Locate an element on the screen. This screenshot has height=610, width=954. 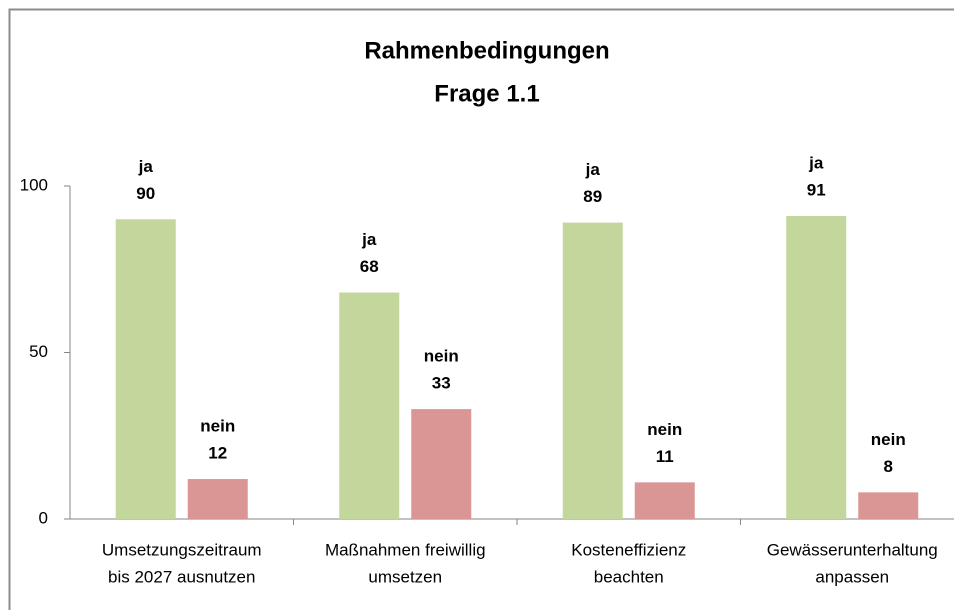
chart-title: Frage 1.1 is located at coordinates (486, 93).